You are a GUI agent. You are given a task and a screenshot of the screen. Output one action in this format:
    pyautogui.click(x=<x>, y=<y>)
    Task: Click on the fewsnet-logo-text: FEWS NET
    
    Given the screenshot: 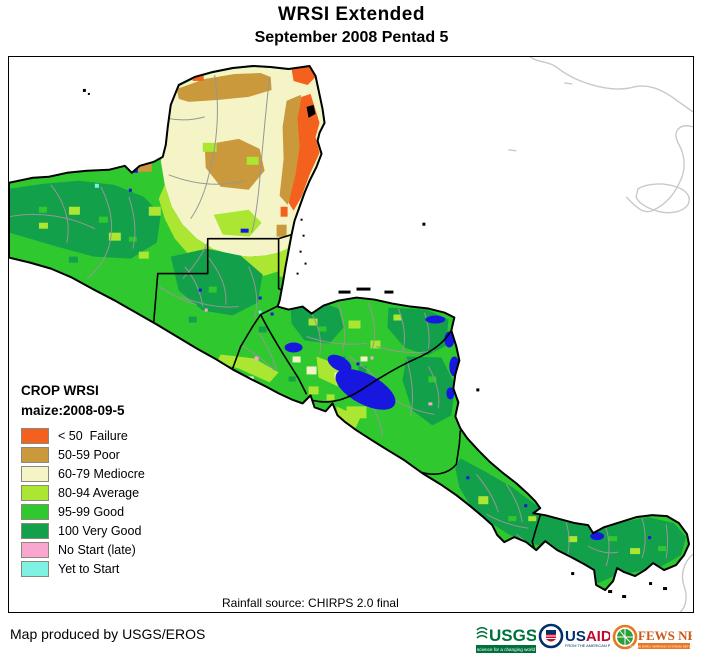 What is the action you would take?
    pyautogui.click(x=665, y=635)
    